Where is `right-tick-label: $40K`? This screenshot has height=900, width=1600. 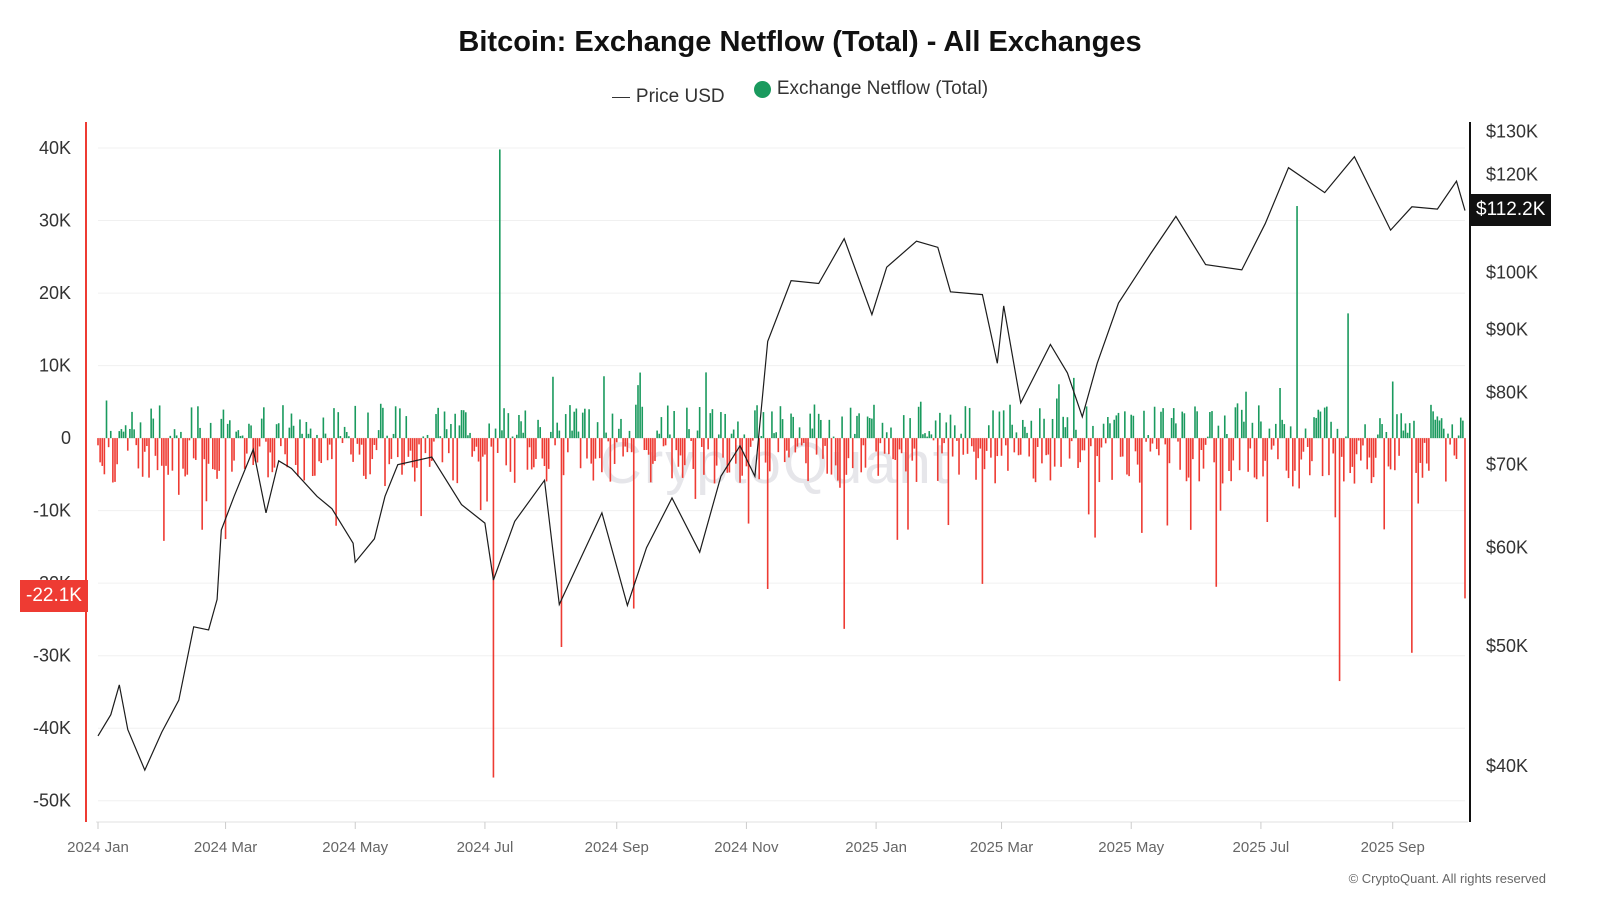 right-tick-label: $40K is located at coordinates (1507, 766).